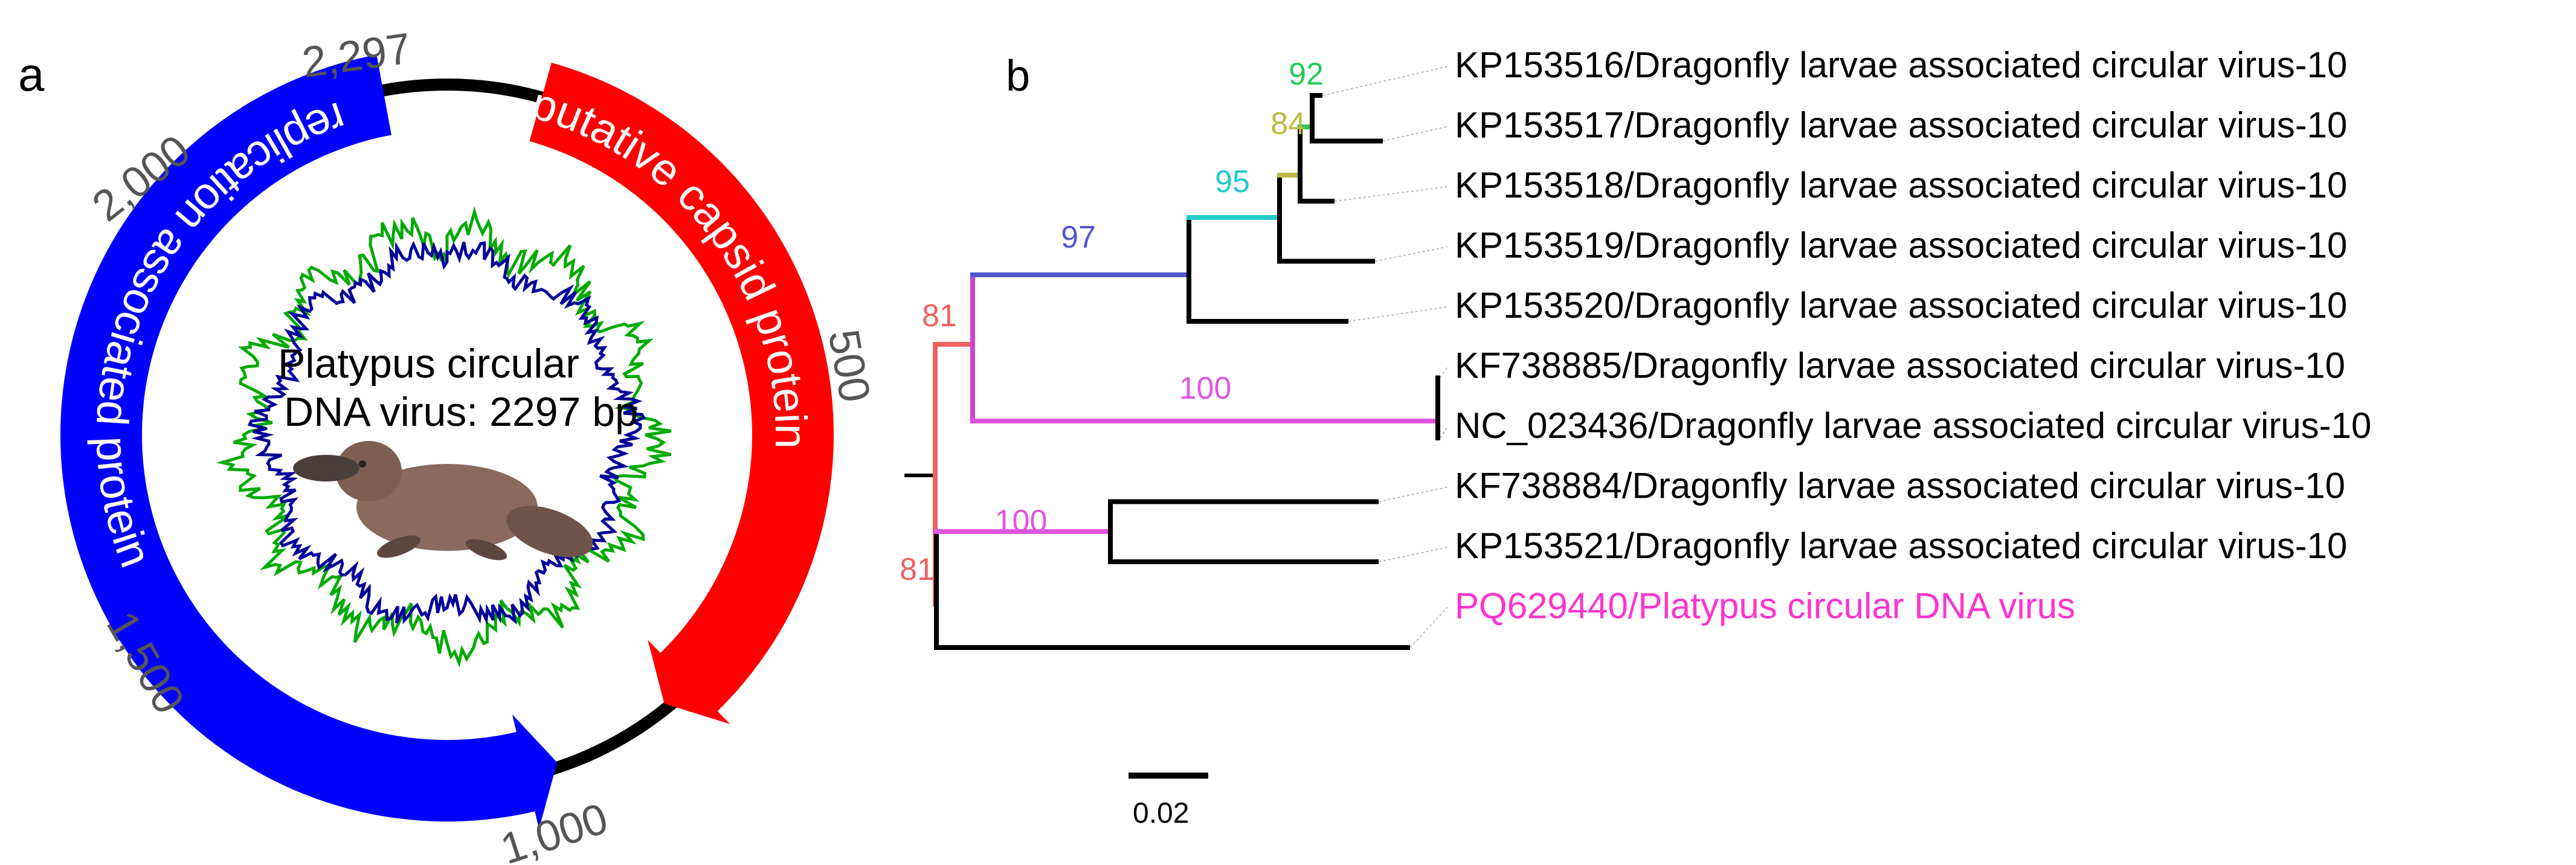  Describe the element at coordinates (443, 501) in the screenshot. I see `platypus-icon` at that location.